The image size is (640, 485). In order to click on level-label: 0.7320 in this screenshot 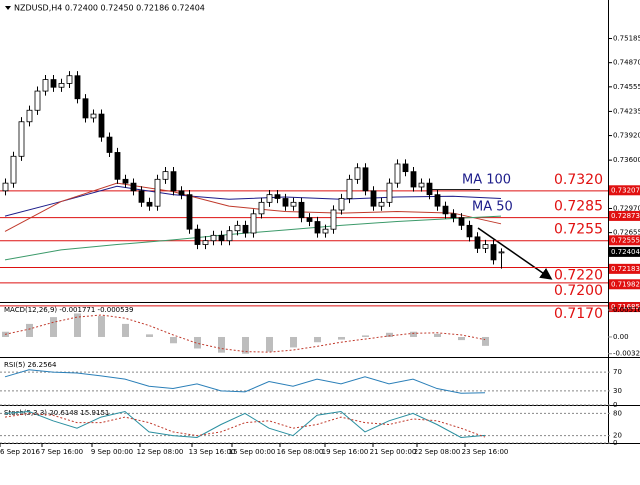, I will do `click(578, 180)`.